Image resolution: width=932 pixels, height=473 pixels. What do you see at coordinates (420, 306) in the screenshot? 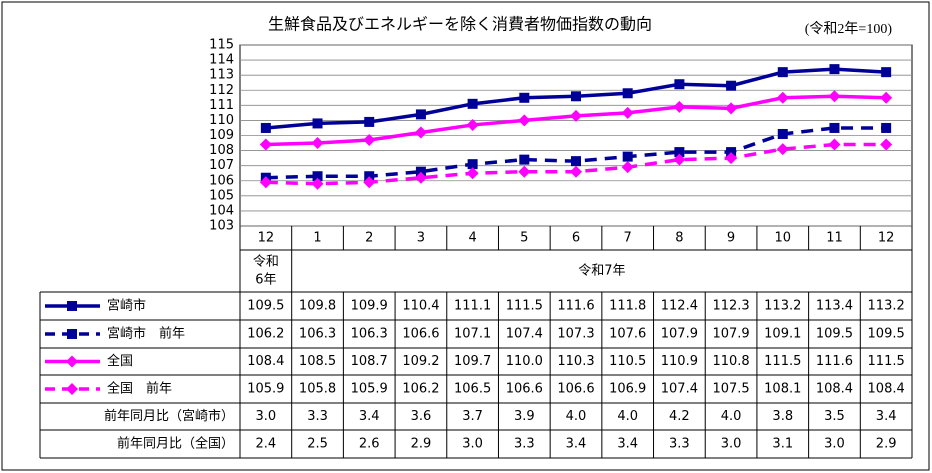
I see `data-label: 110.4` at bounding box center [420, 306].